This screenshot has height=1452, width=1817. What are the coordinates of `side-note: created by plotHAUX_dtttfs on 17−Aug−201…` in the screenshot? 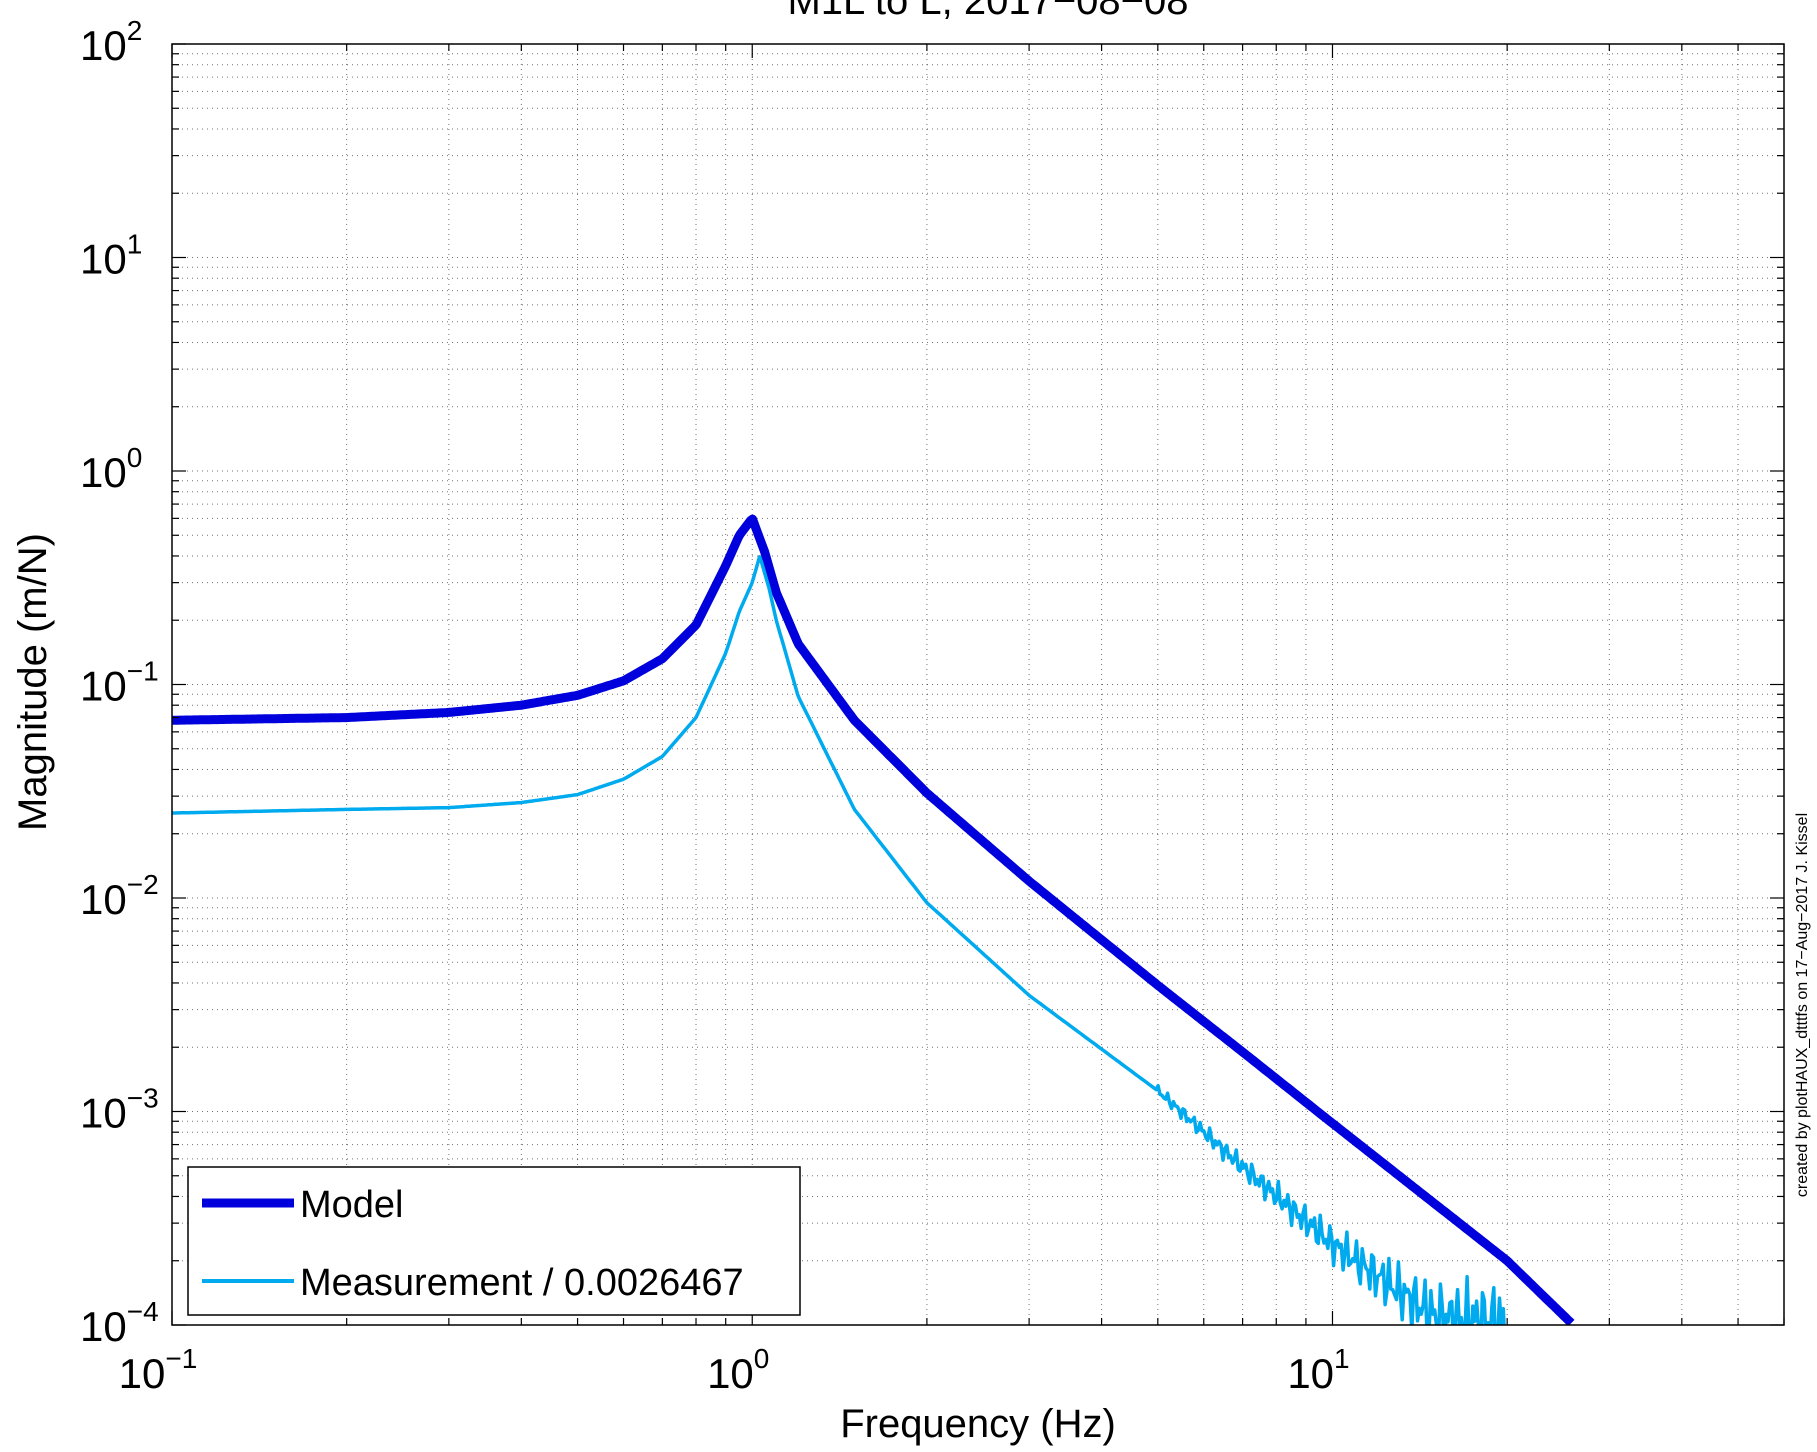 It's located at (1802, 1005).